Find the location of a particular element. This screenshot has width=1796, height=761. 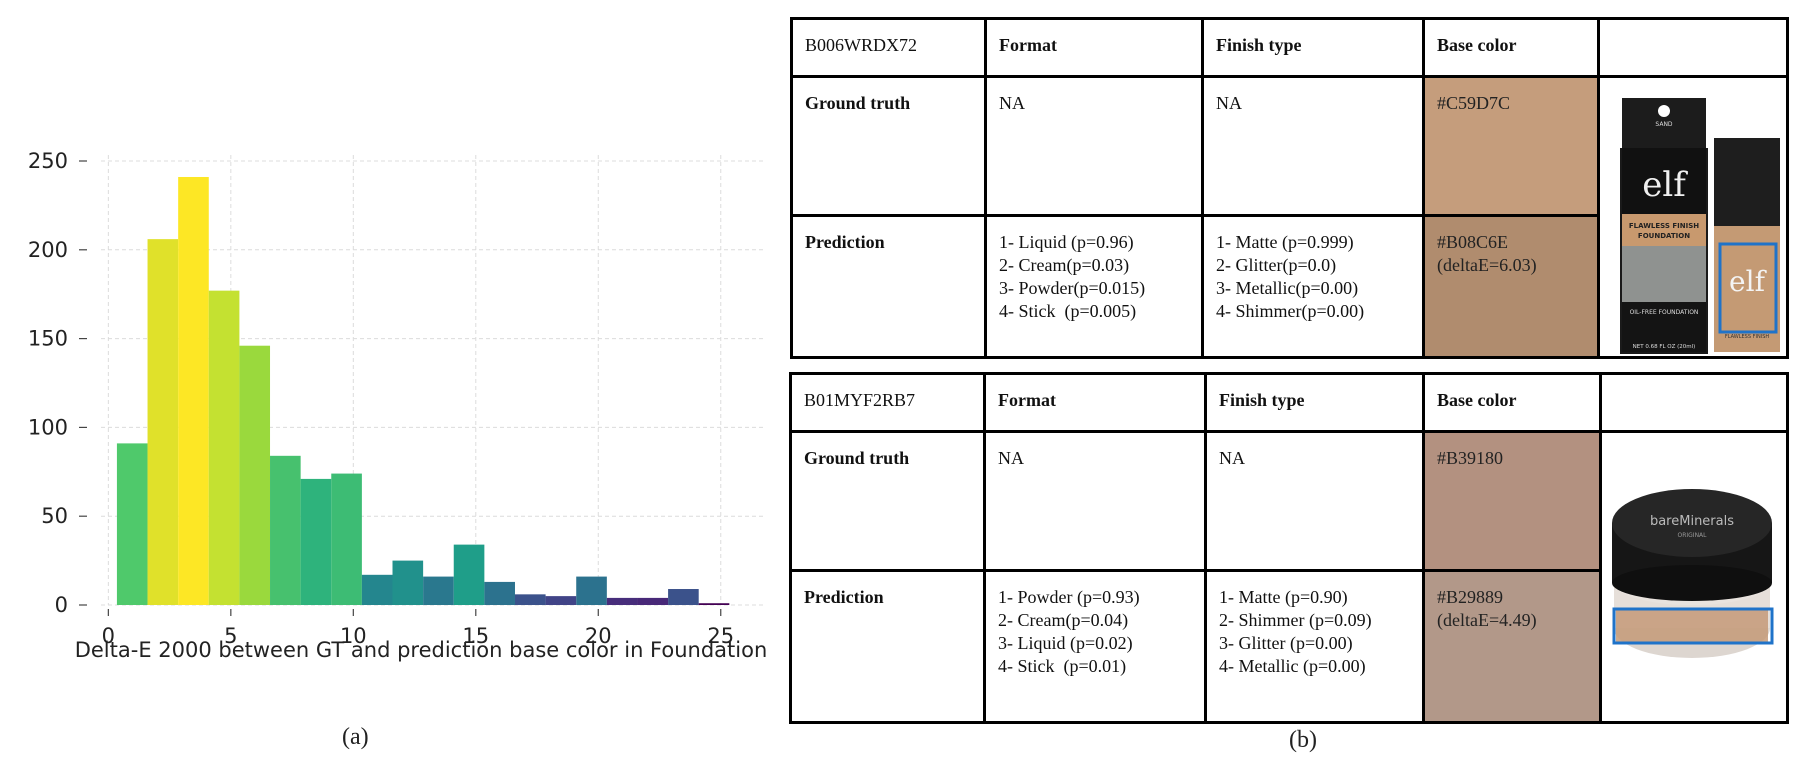

y-axis-ticks: 0 50 100 150 200 250 is located at coordinates (57, 383).